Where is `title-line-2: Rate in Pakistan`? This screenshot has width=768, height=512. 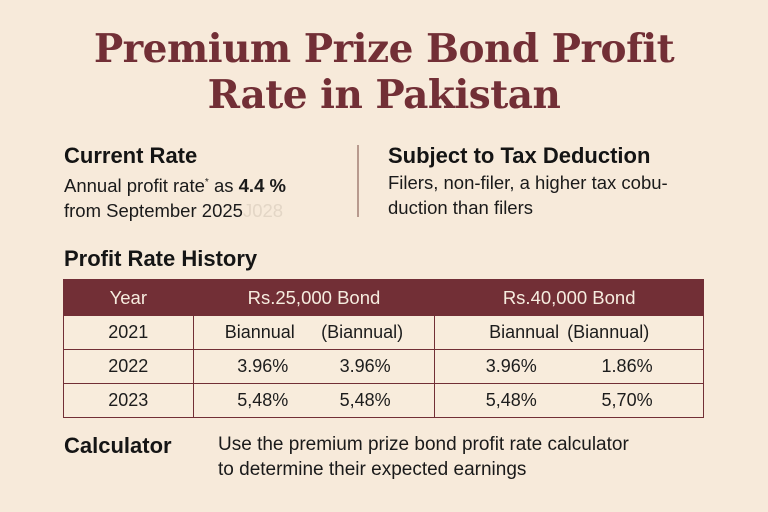 title-line-2: Rate in Pakistan is located at coordinates (384, 95).